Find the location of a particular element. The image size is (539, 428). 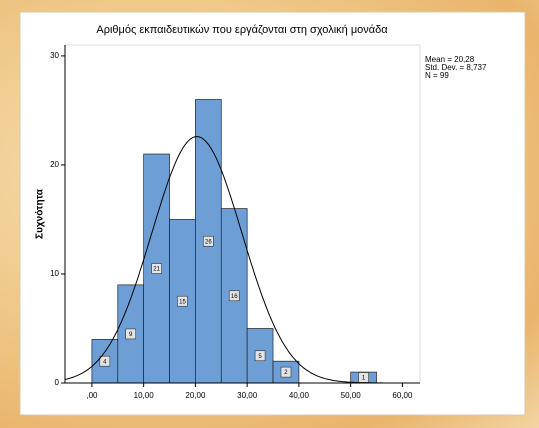

x-tick-label: 20,00 is located at coordinates (195, 395).